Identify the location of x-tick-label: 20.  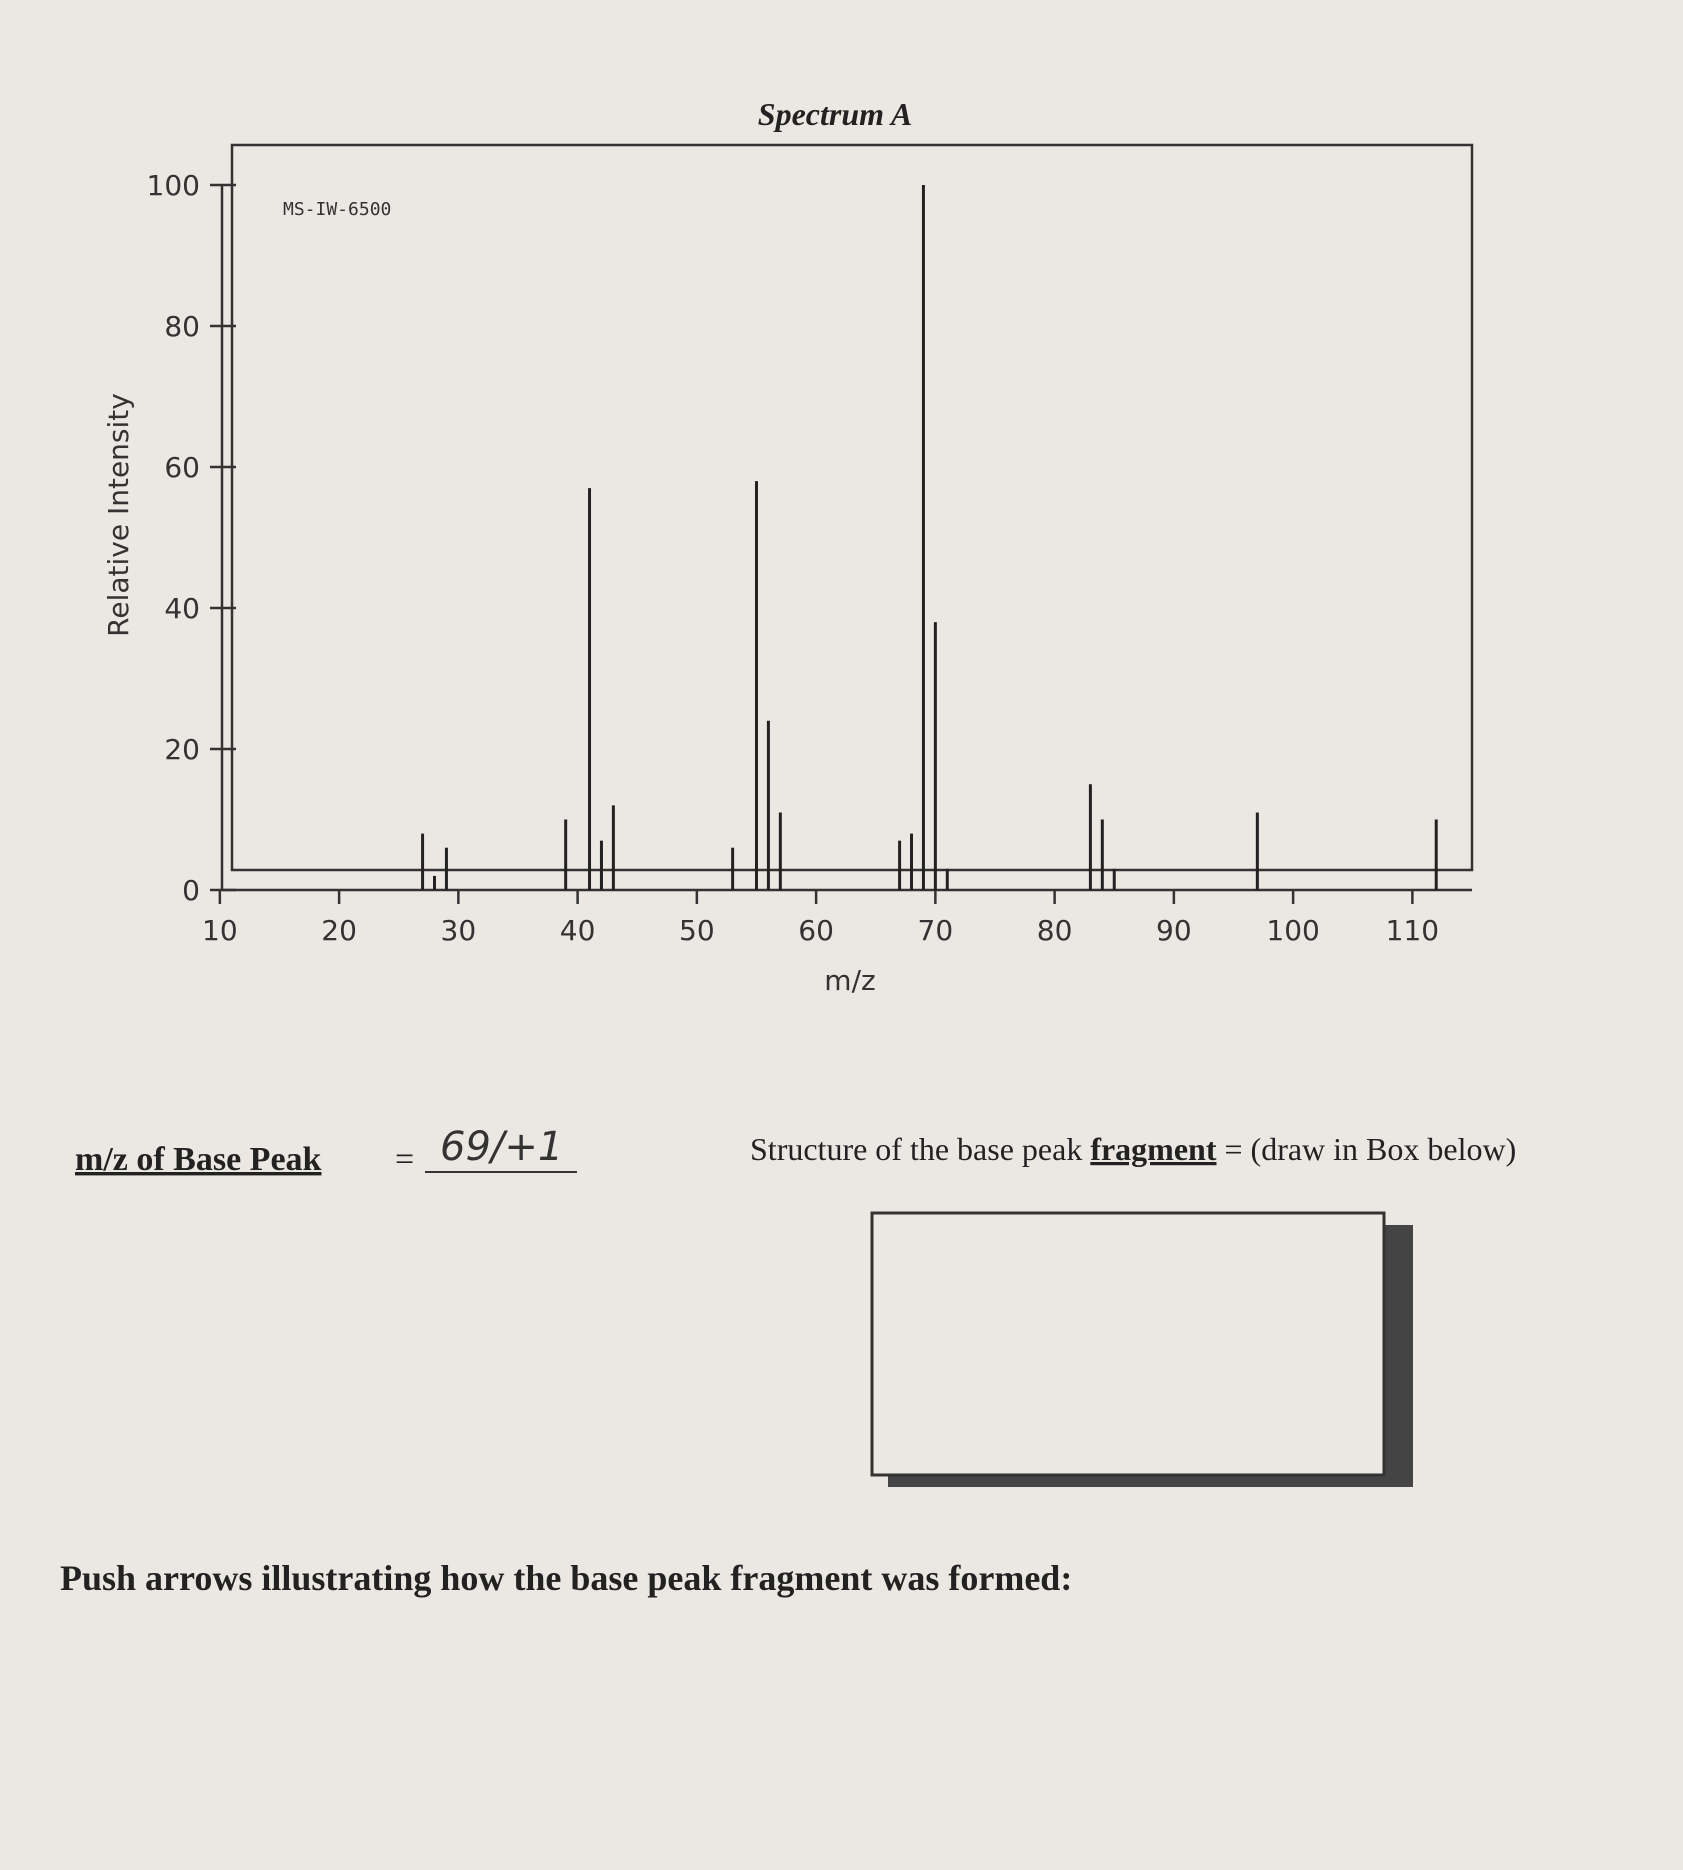
(339, 930).